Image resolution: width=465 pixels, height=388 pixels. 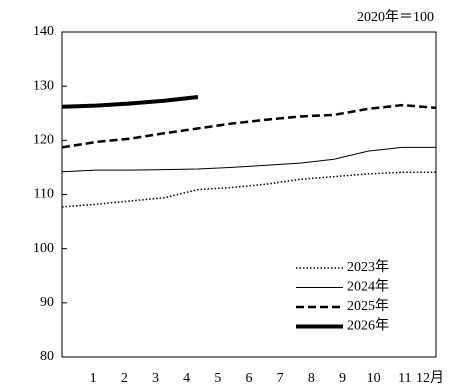 What do you see at coordinates (368, 326) in the screenshot?
I see `legend-label: 2026年` at bounding box center [368, 326].